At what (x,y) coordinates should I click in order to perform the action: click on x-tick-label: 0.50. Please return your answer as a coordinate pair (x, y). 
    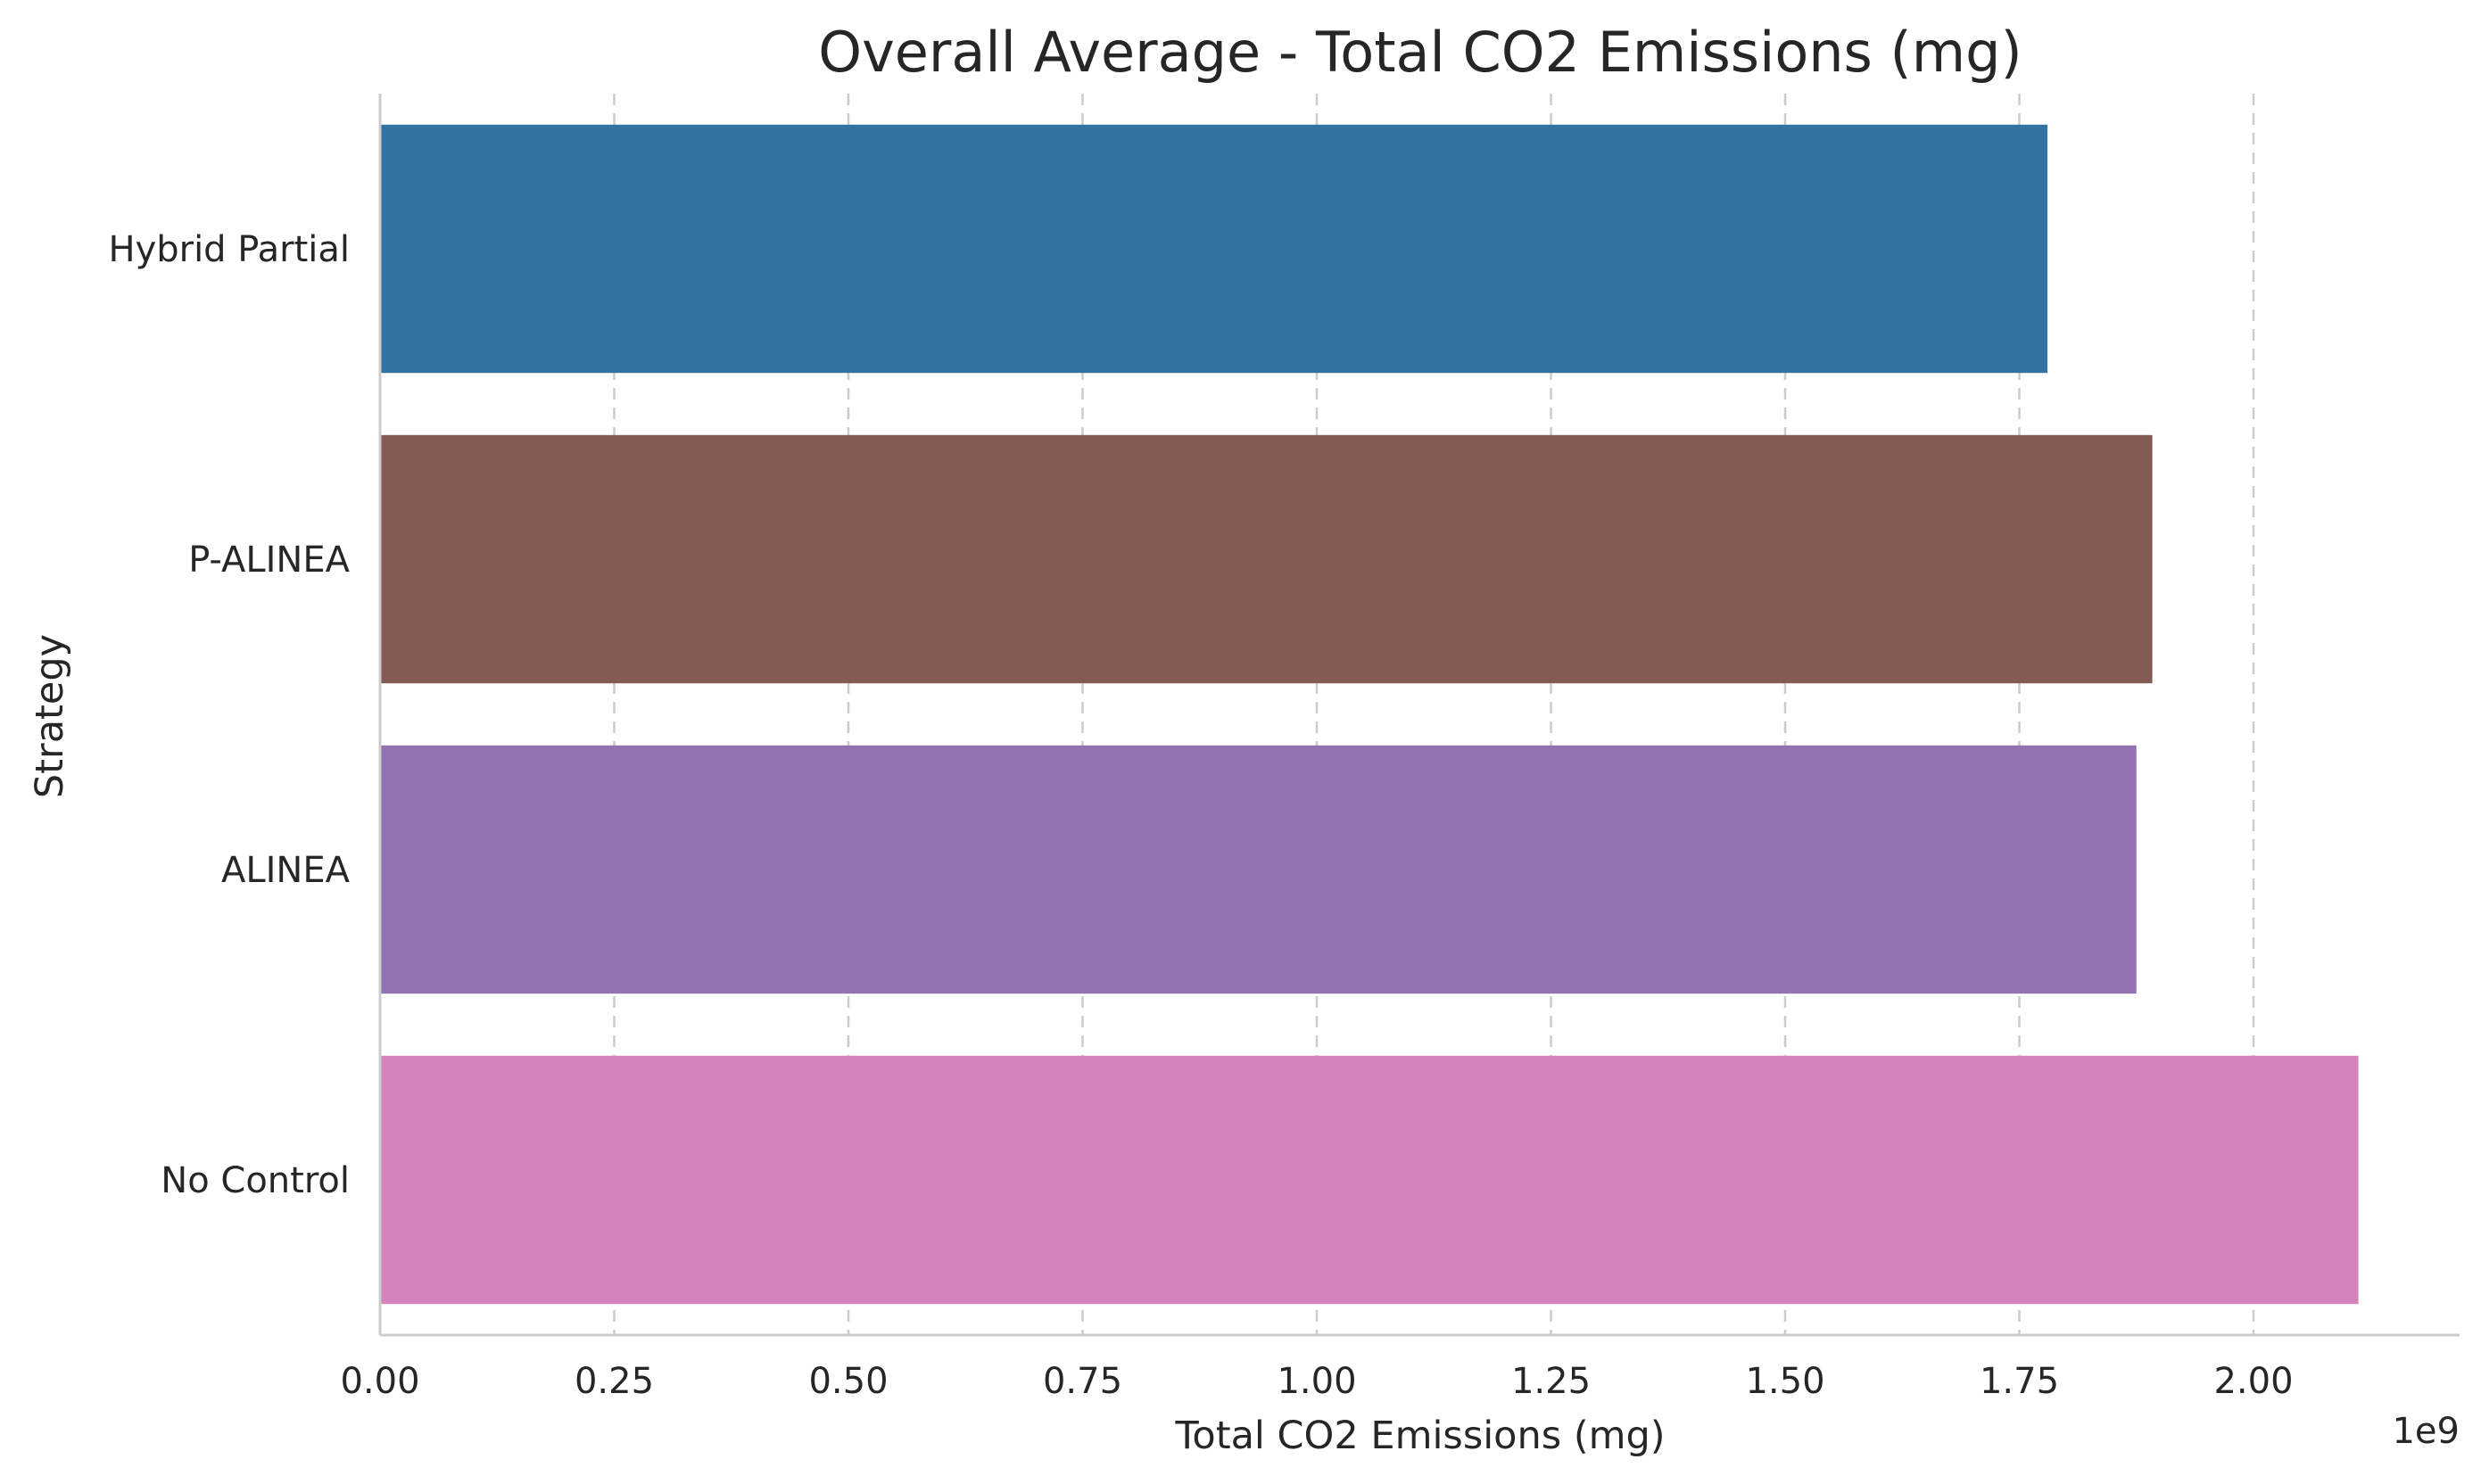
    Looking at the image, I should click on (848, 1381).